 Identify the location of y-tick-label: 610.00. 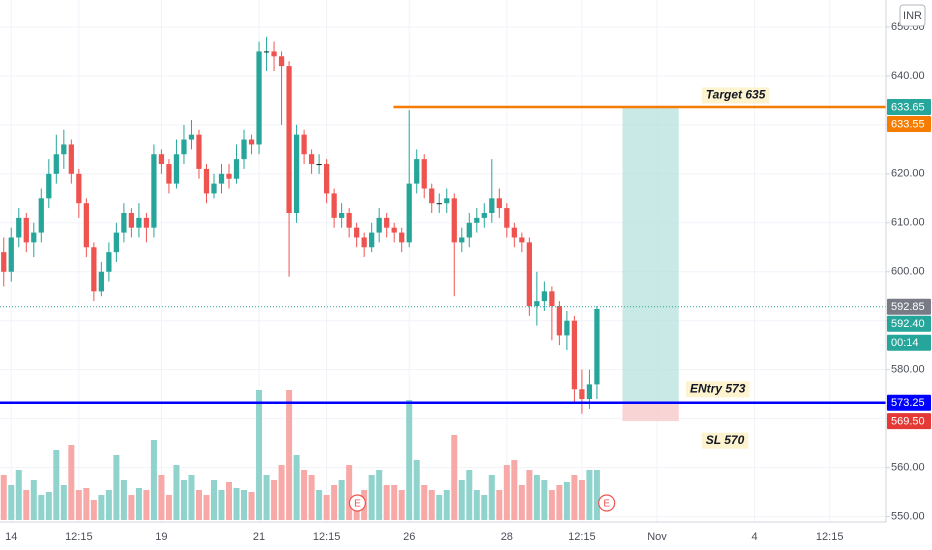
(908, 223).